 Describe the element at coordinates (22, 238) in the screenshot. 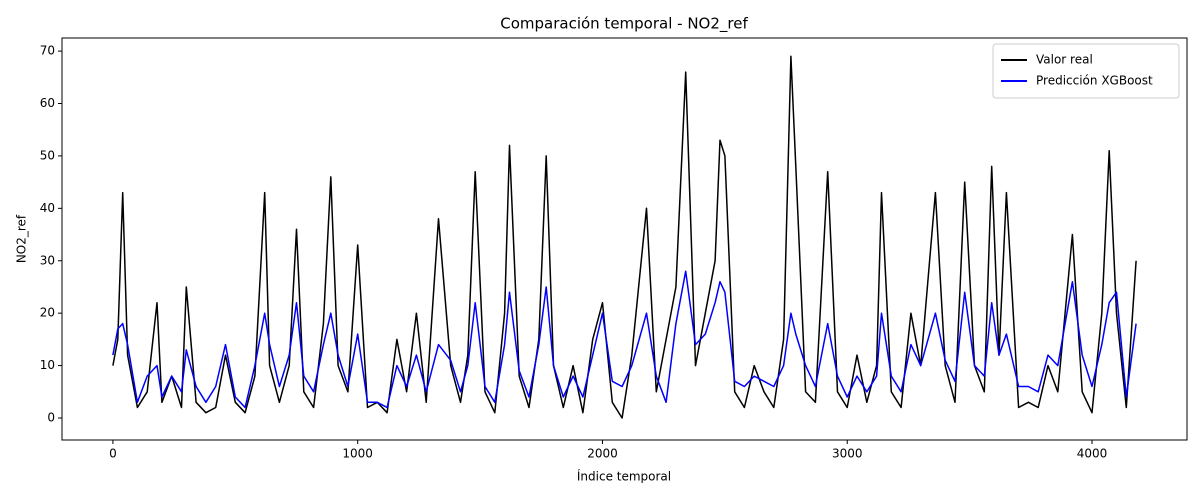

I see `y-axis-label: NO2_ref` at that location.